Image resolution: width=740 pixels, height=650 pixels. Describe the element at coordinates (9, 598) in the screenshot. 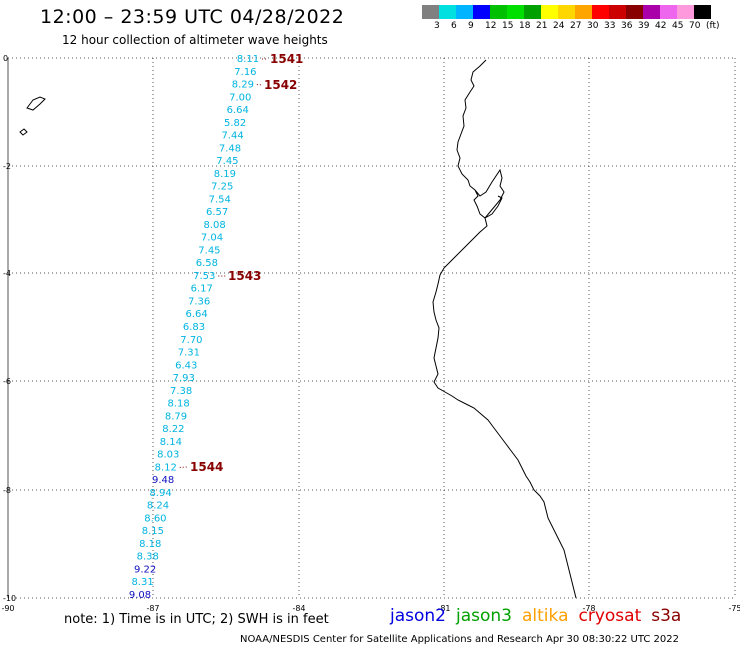

I see `y-tick-label: -10` at that location.